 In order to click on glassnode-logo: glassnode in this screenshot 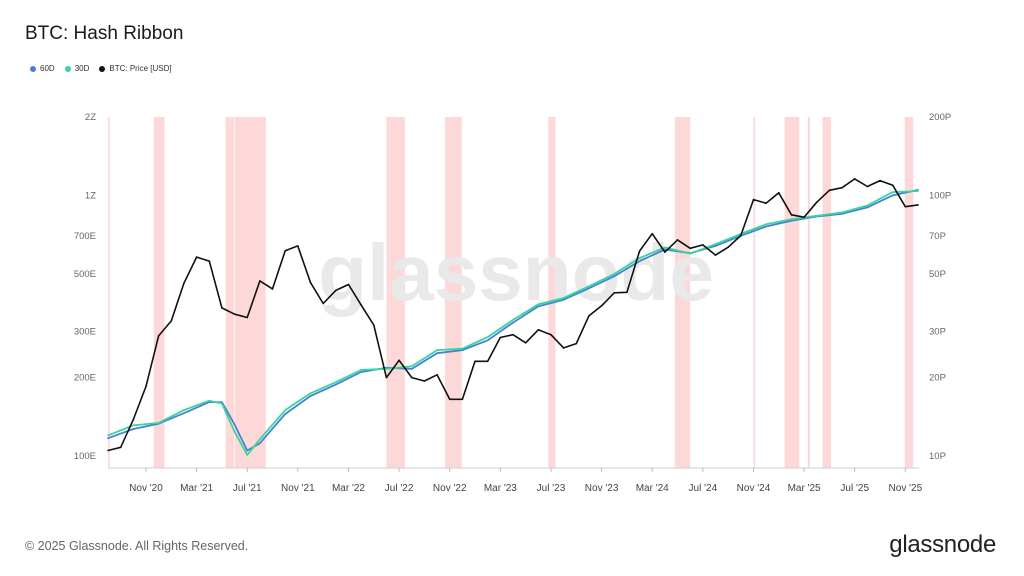, I will do `click(942, 544)`.